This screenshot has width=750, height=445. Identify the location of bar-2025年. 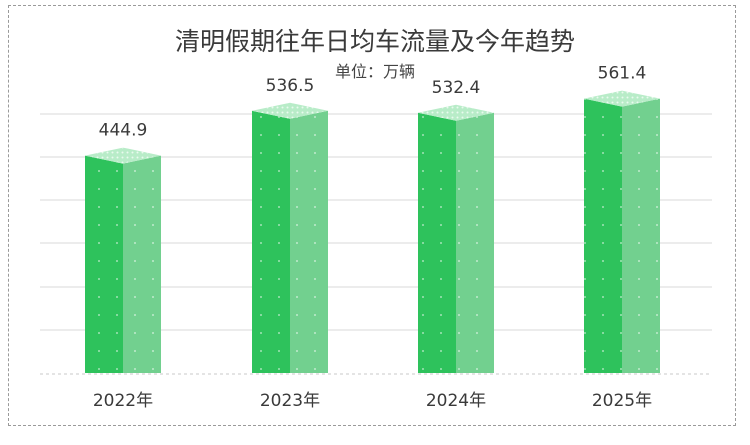
(622, 231).